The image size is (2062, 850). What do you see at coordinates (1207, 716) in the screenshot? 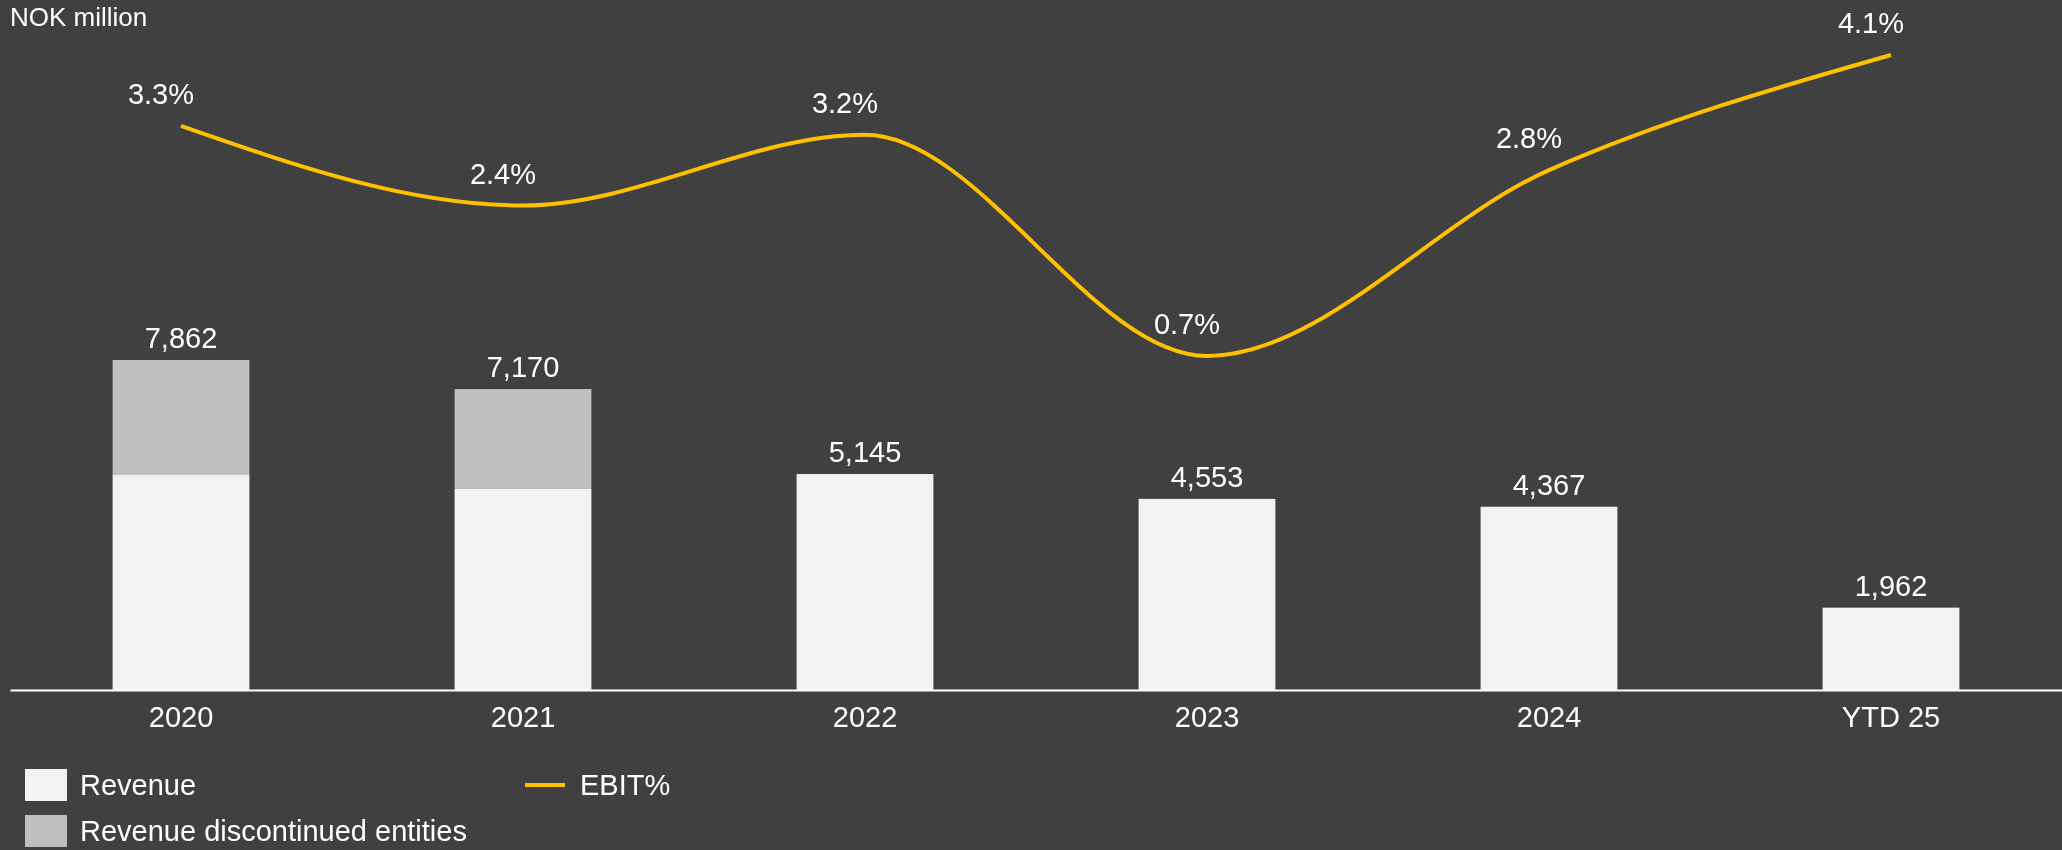
I see `x-tick-label: 2023` at bounding box center [1207, 716].